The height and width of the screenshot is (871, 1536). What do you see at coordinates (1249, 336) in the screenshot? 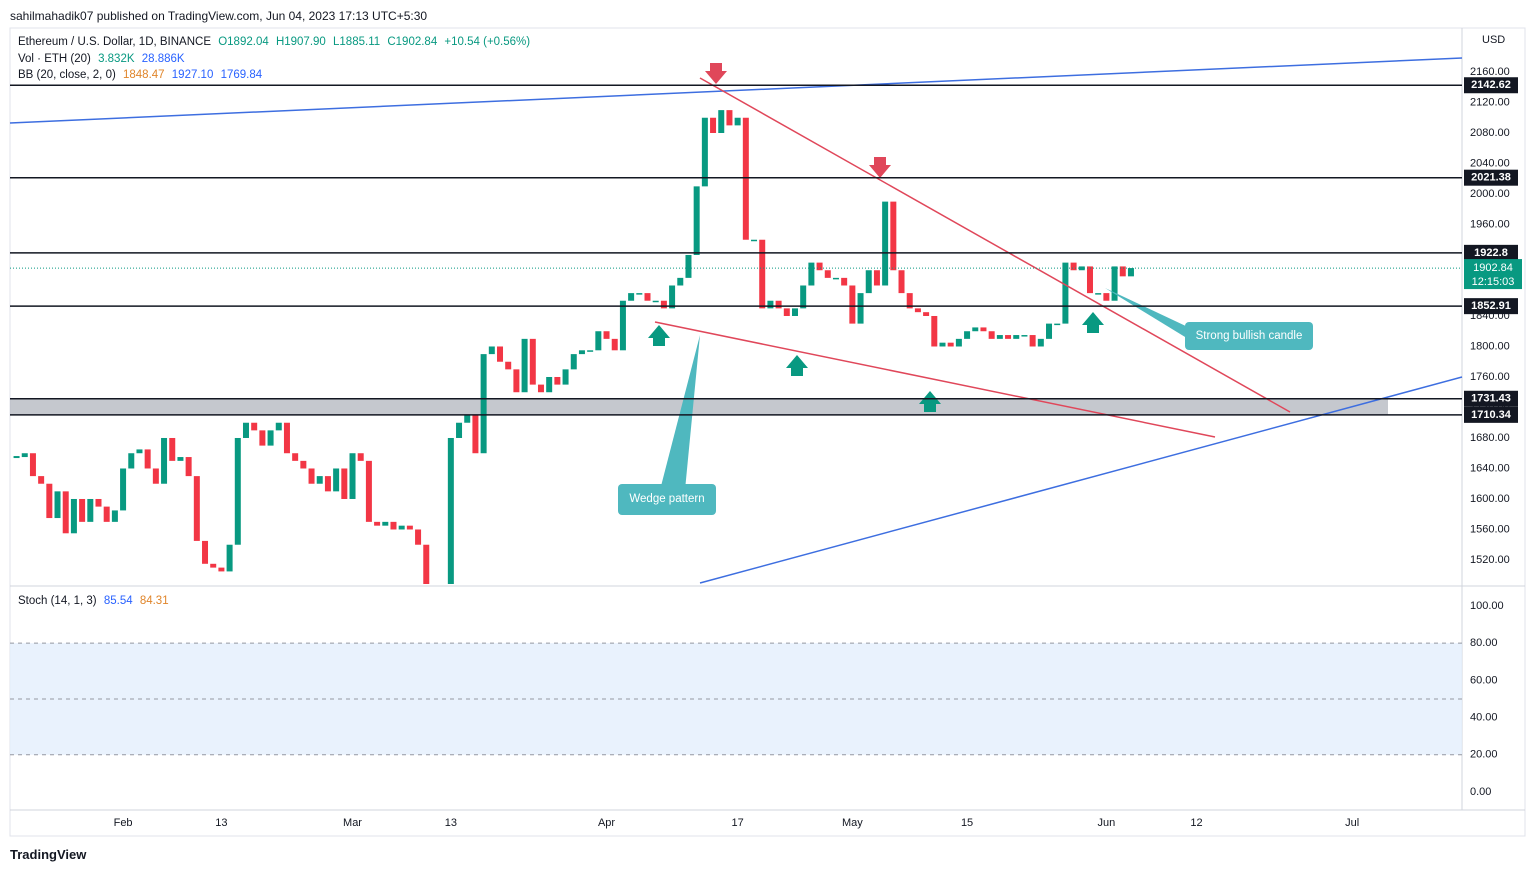
I see `callout-text: Strong bullish candle` at bounding box center [1249, 336].